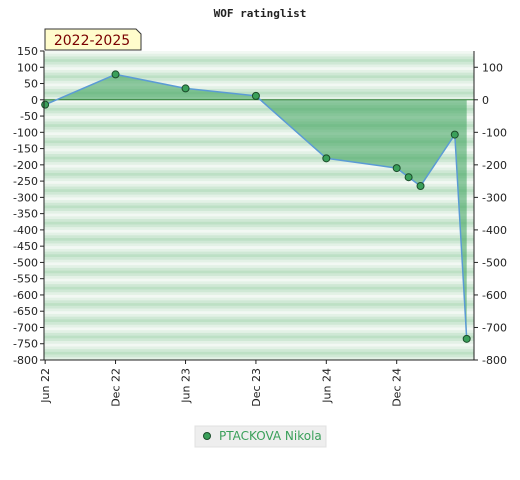  Describe the element at coordinates (25, 214) in the screenshot. I see `y-left-tick-label: -350` at that location.